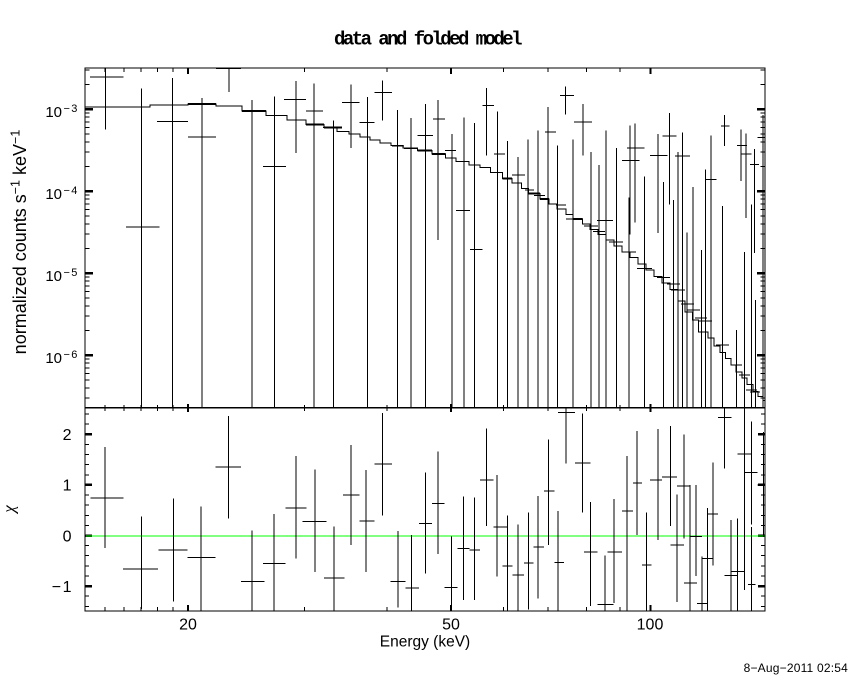 This screenshot has height=685, width=850. I want to click on svg-text: normalized counts s−1 keV−1, so click(20, 242).